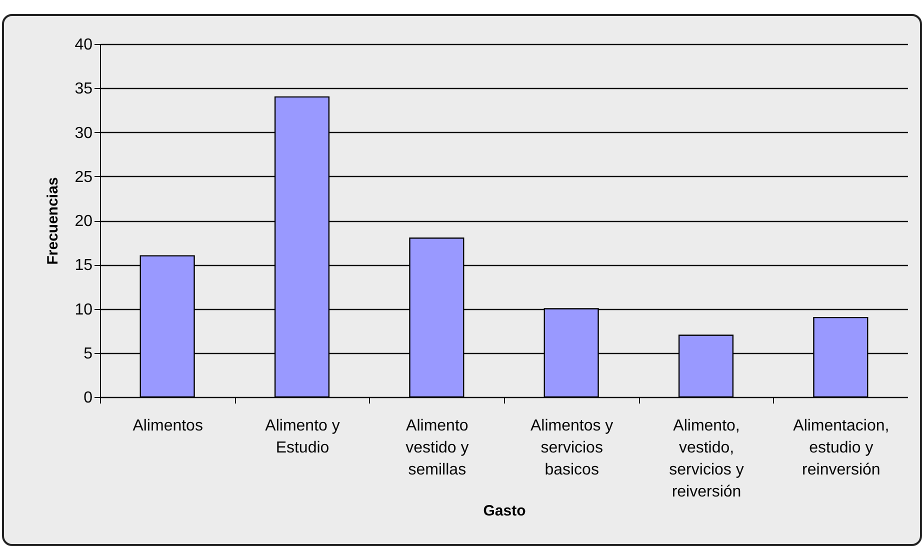 This screenshot has width=922, height=546. Describe the element at coordinates (83, 133) in the screenshot. I see `y-tick-label: 30` at that location.